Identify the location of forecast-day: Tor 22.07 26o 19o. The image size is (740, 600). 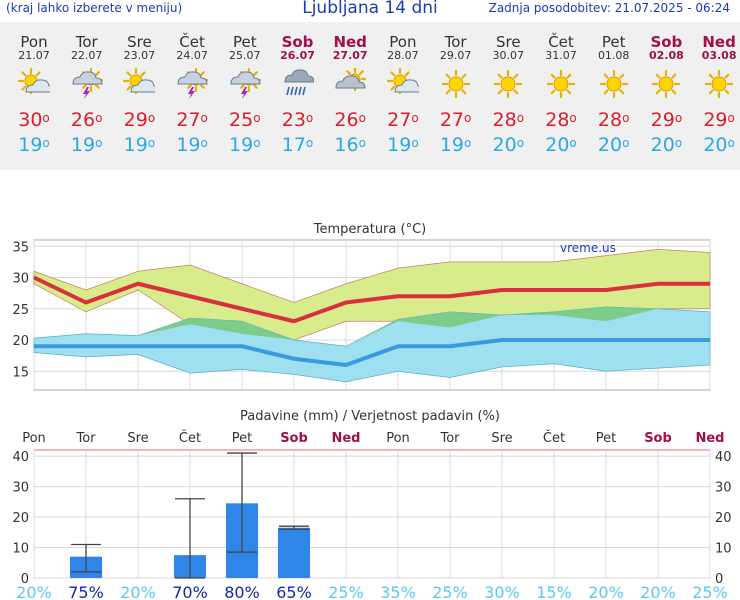
(87, 90).